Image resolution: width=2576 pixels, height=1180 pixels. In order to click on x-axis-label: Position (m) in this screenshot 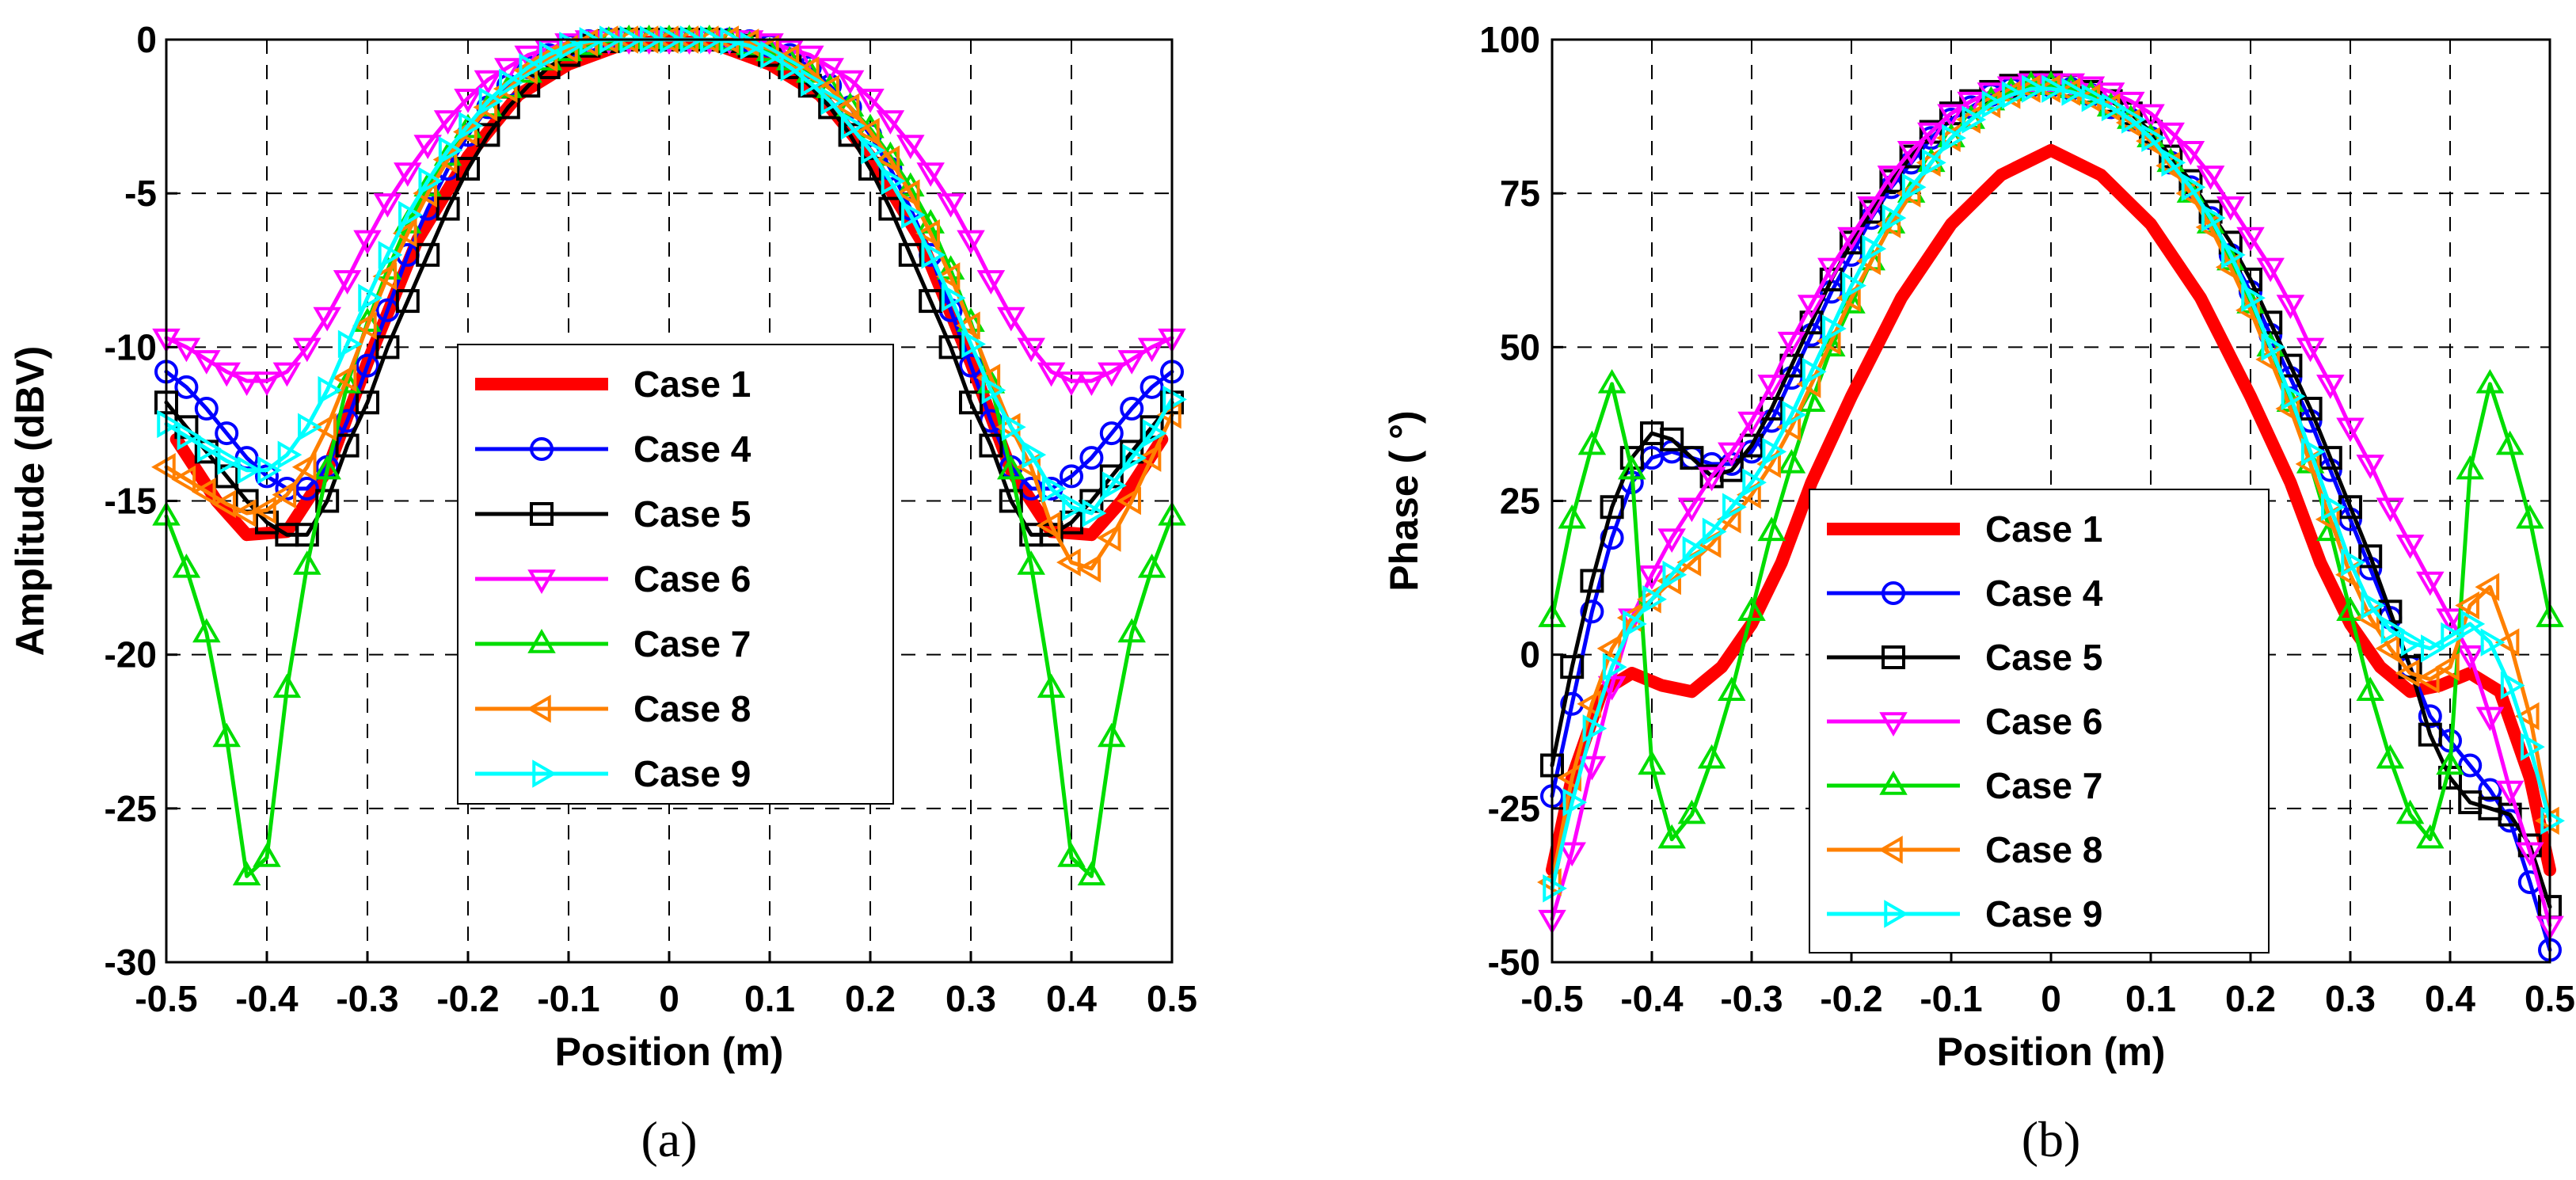, I will do `click(669, 1052)`.